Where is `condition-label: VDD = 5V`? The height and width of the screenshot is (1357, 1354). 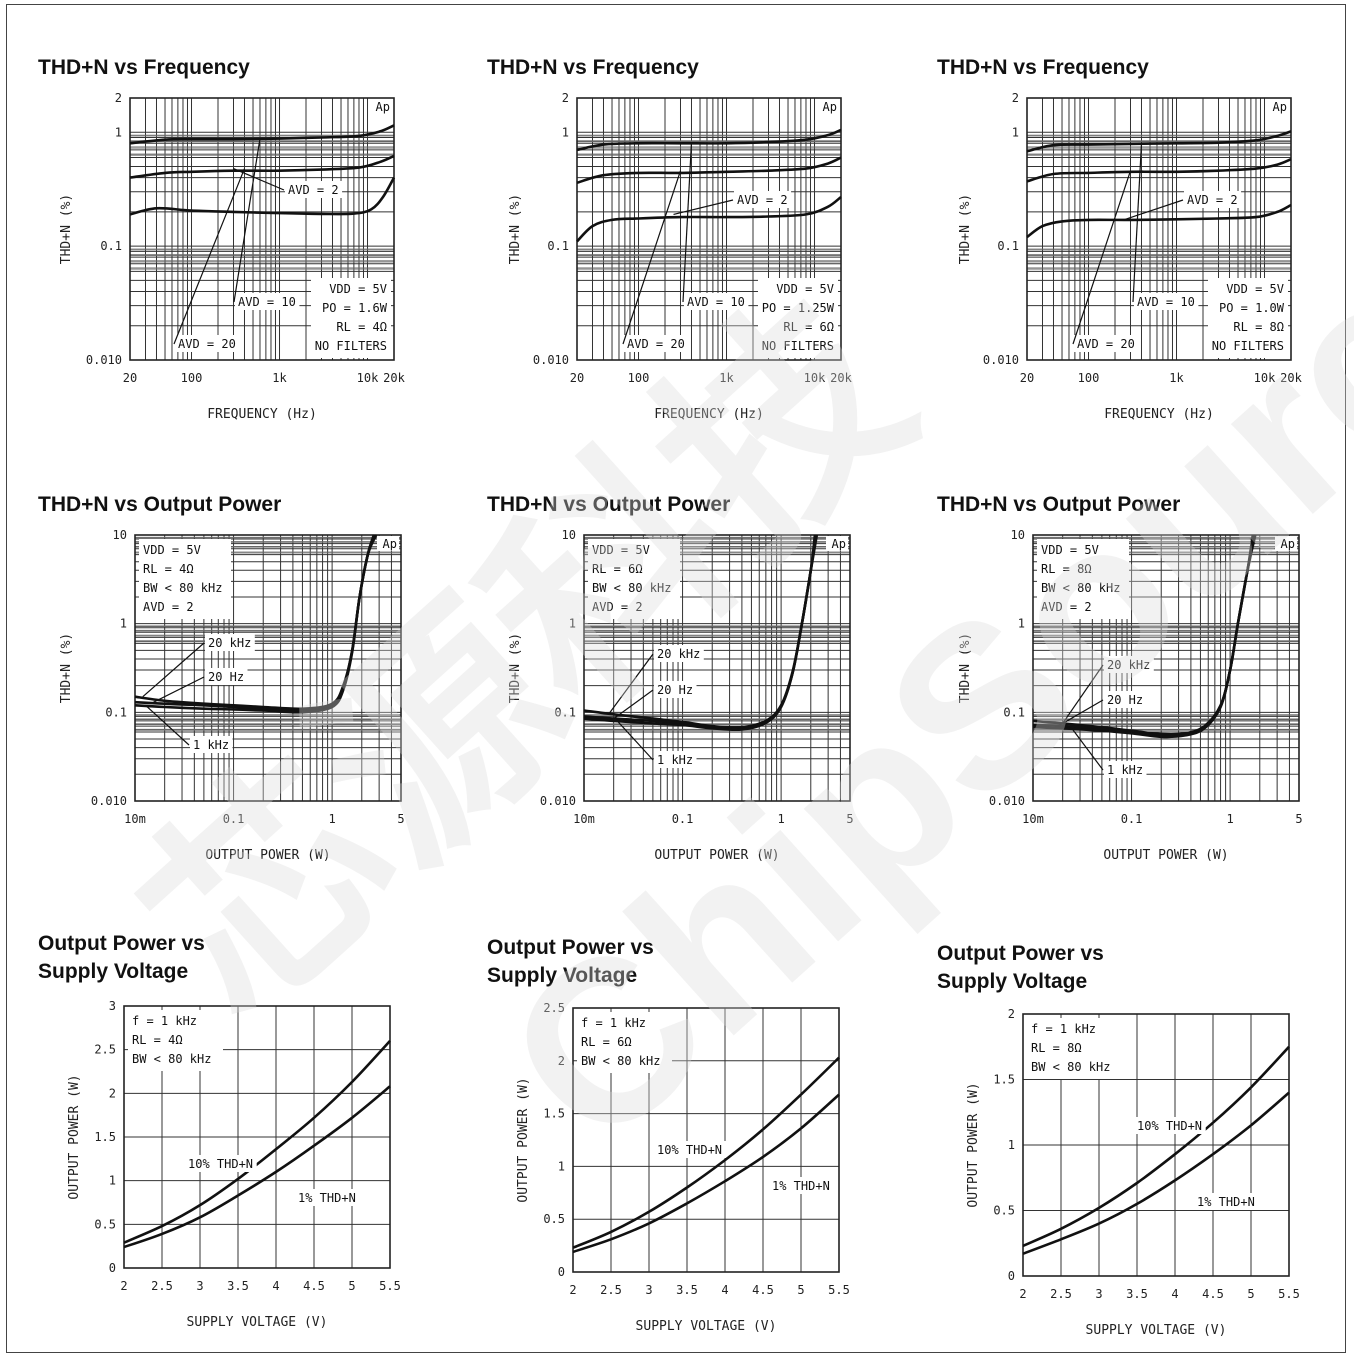
condition-label: VDD = 5V is located at coordinates (172, 550).